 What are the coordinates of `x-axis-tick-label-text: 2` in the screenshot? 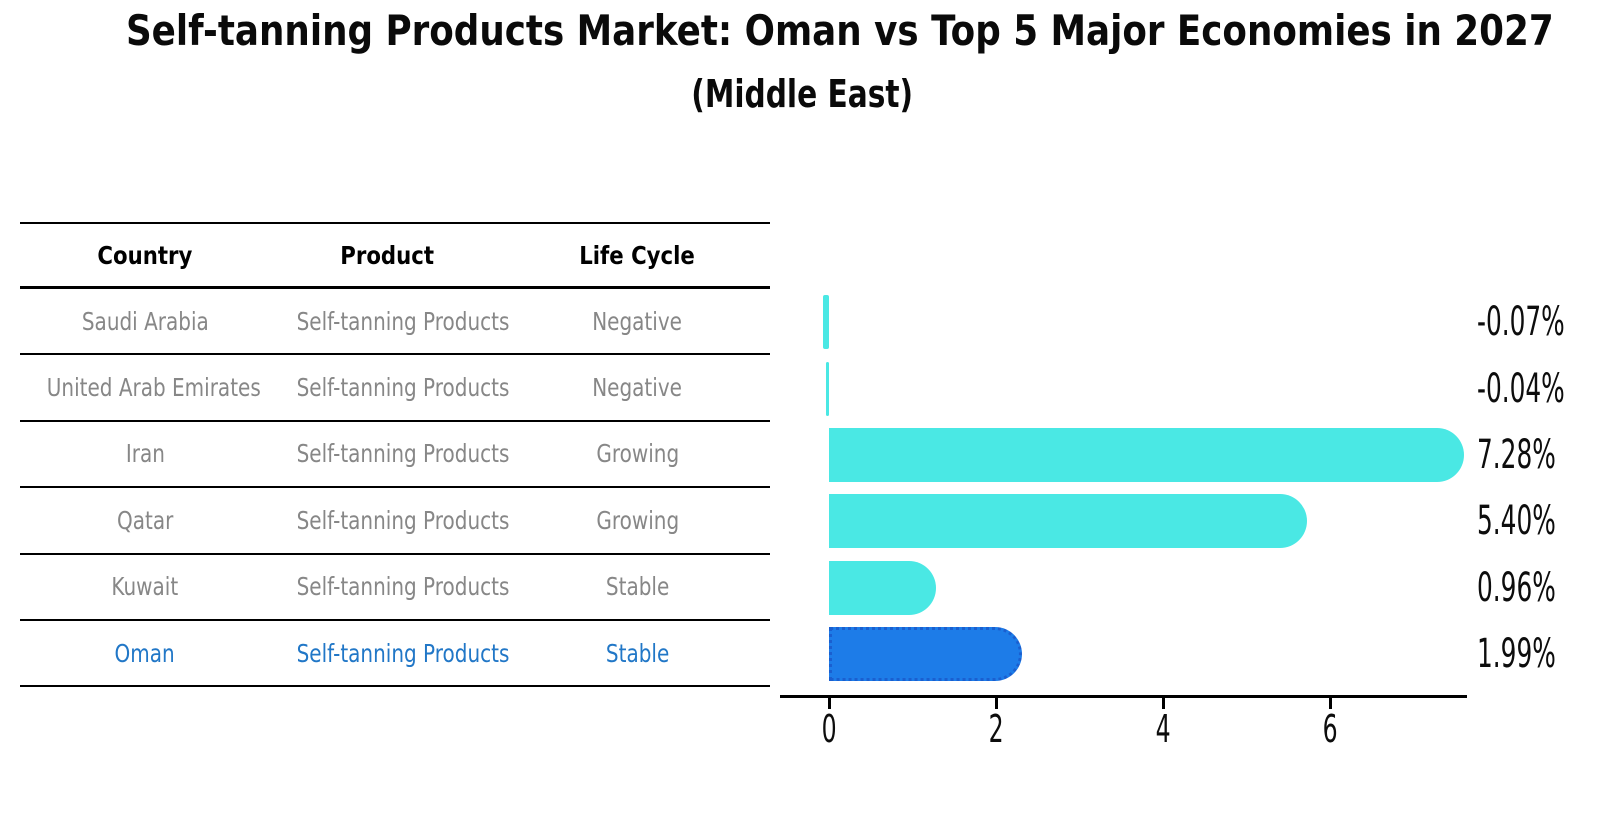 It's located at (996, 729).